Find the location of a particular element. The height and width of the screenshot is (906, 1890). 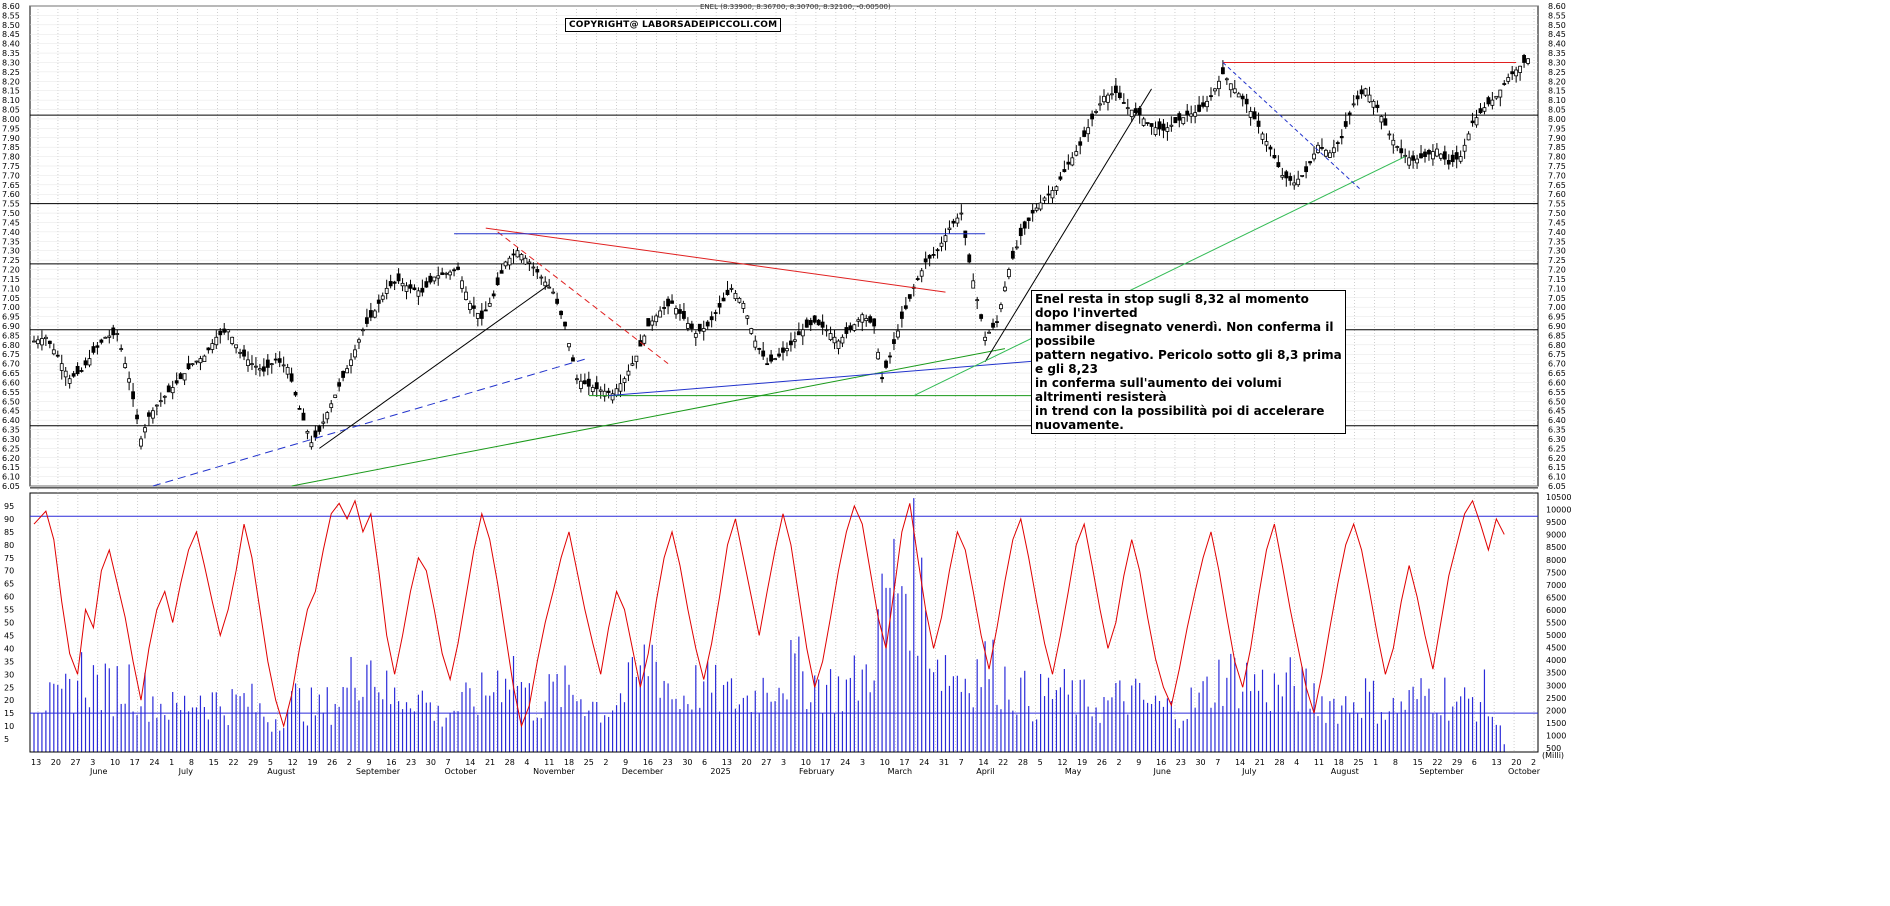

price-tick-label-left: 6.70 is located at coordinates (11, 364).